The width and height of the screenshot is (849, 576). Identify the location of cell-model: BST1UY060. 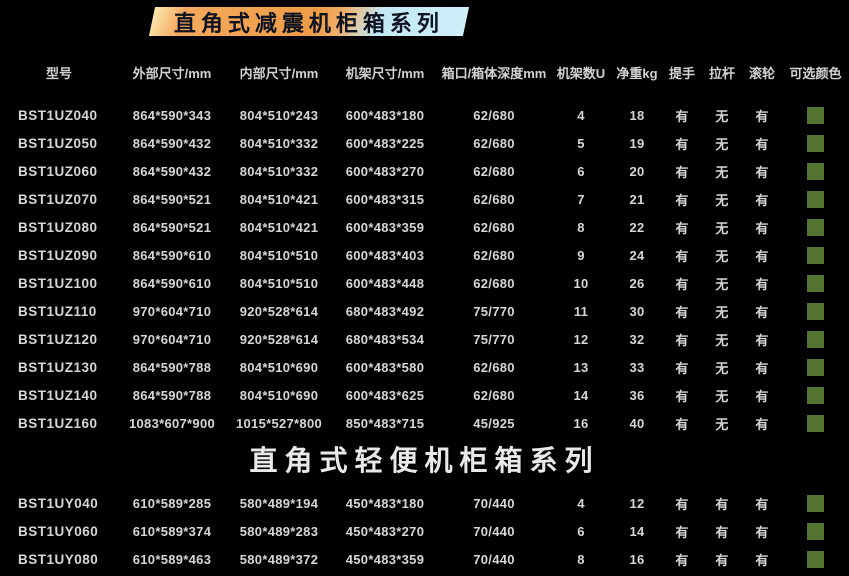
(58, 531).